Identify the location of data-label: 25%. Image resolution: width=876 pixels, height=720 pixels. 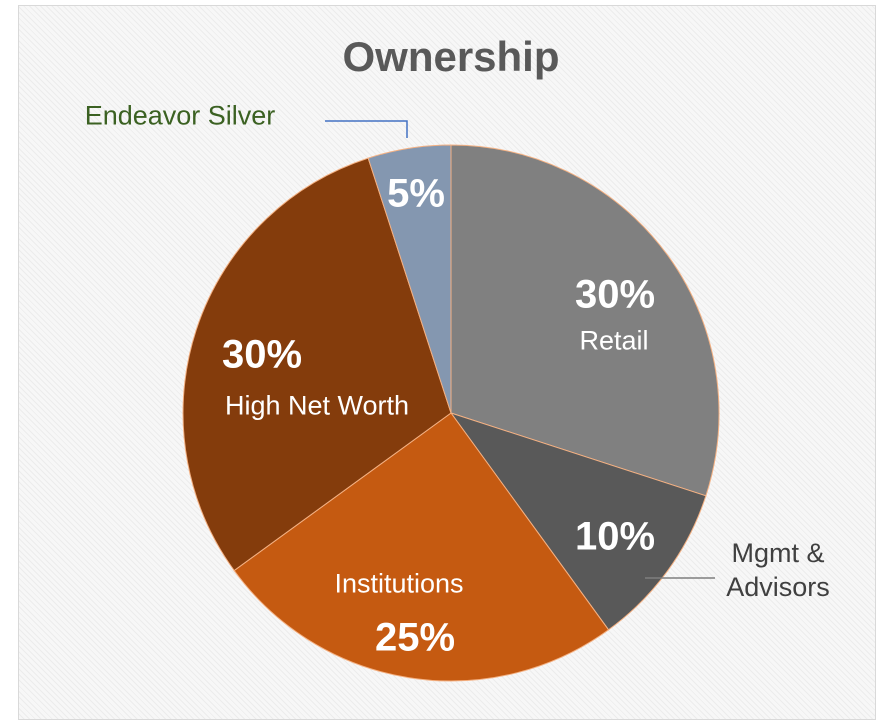
(415, 637).